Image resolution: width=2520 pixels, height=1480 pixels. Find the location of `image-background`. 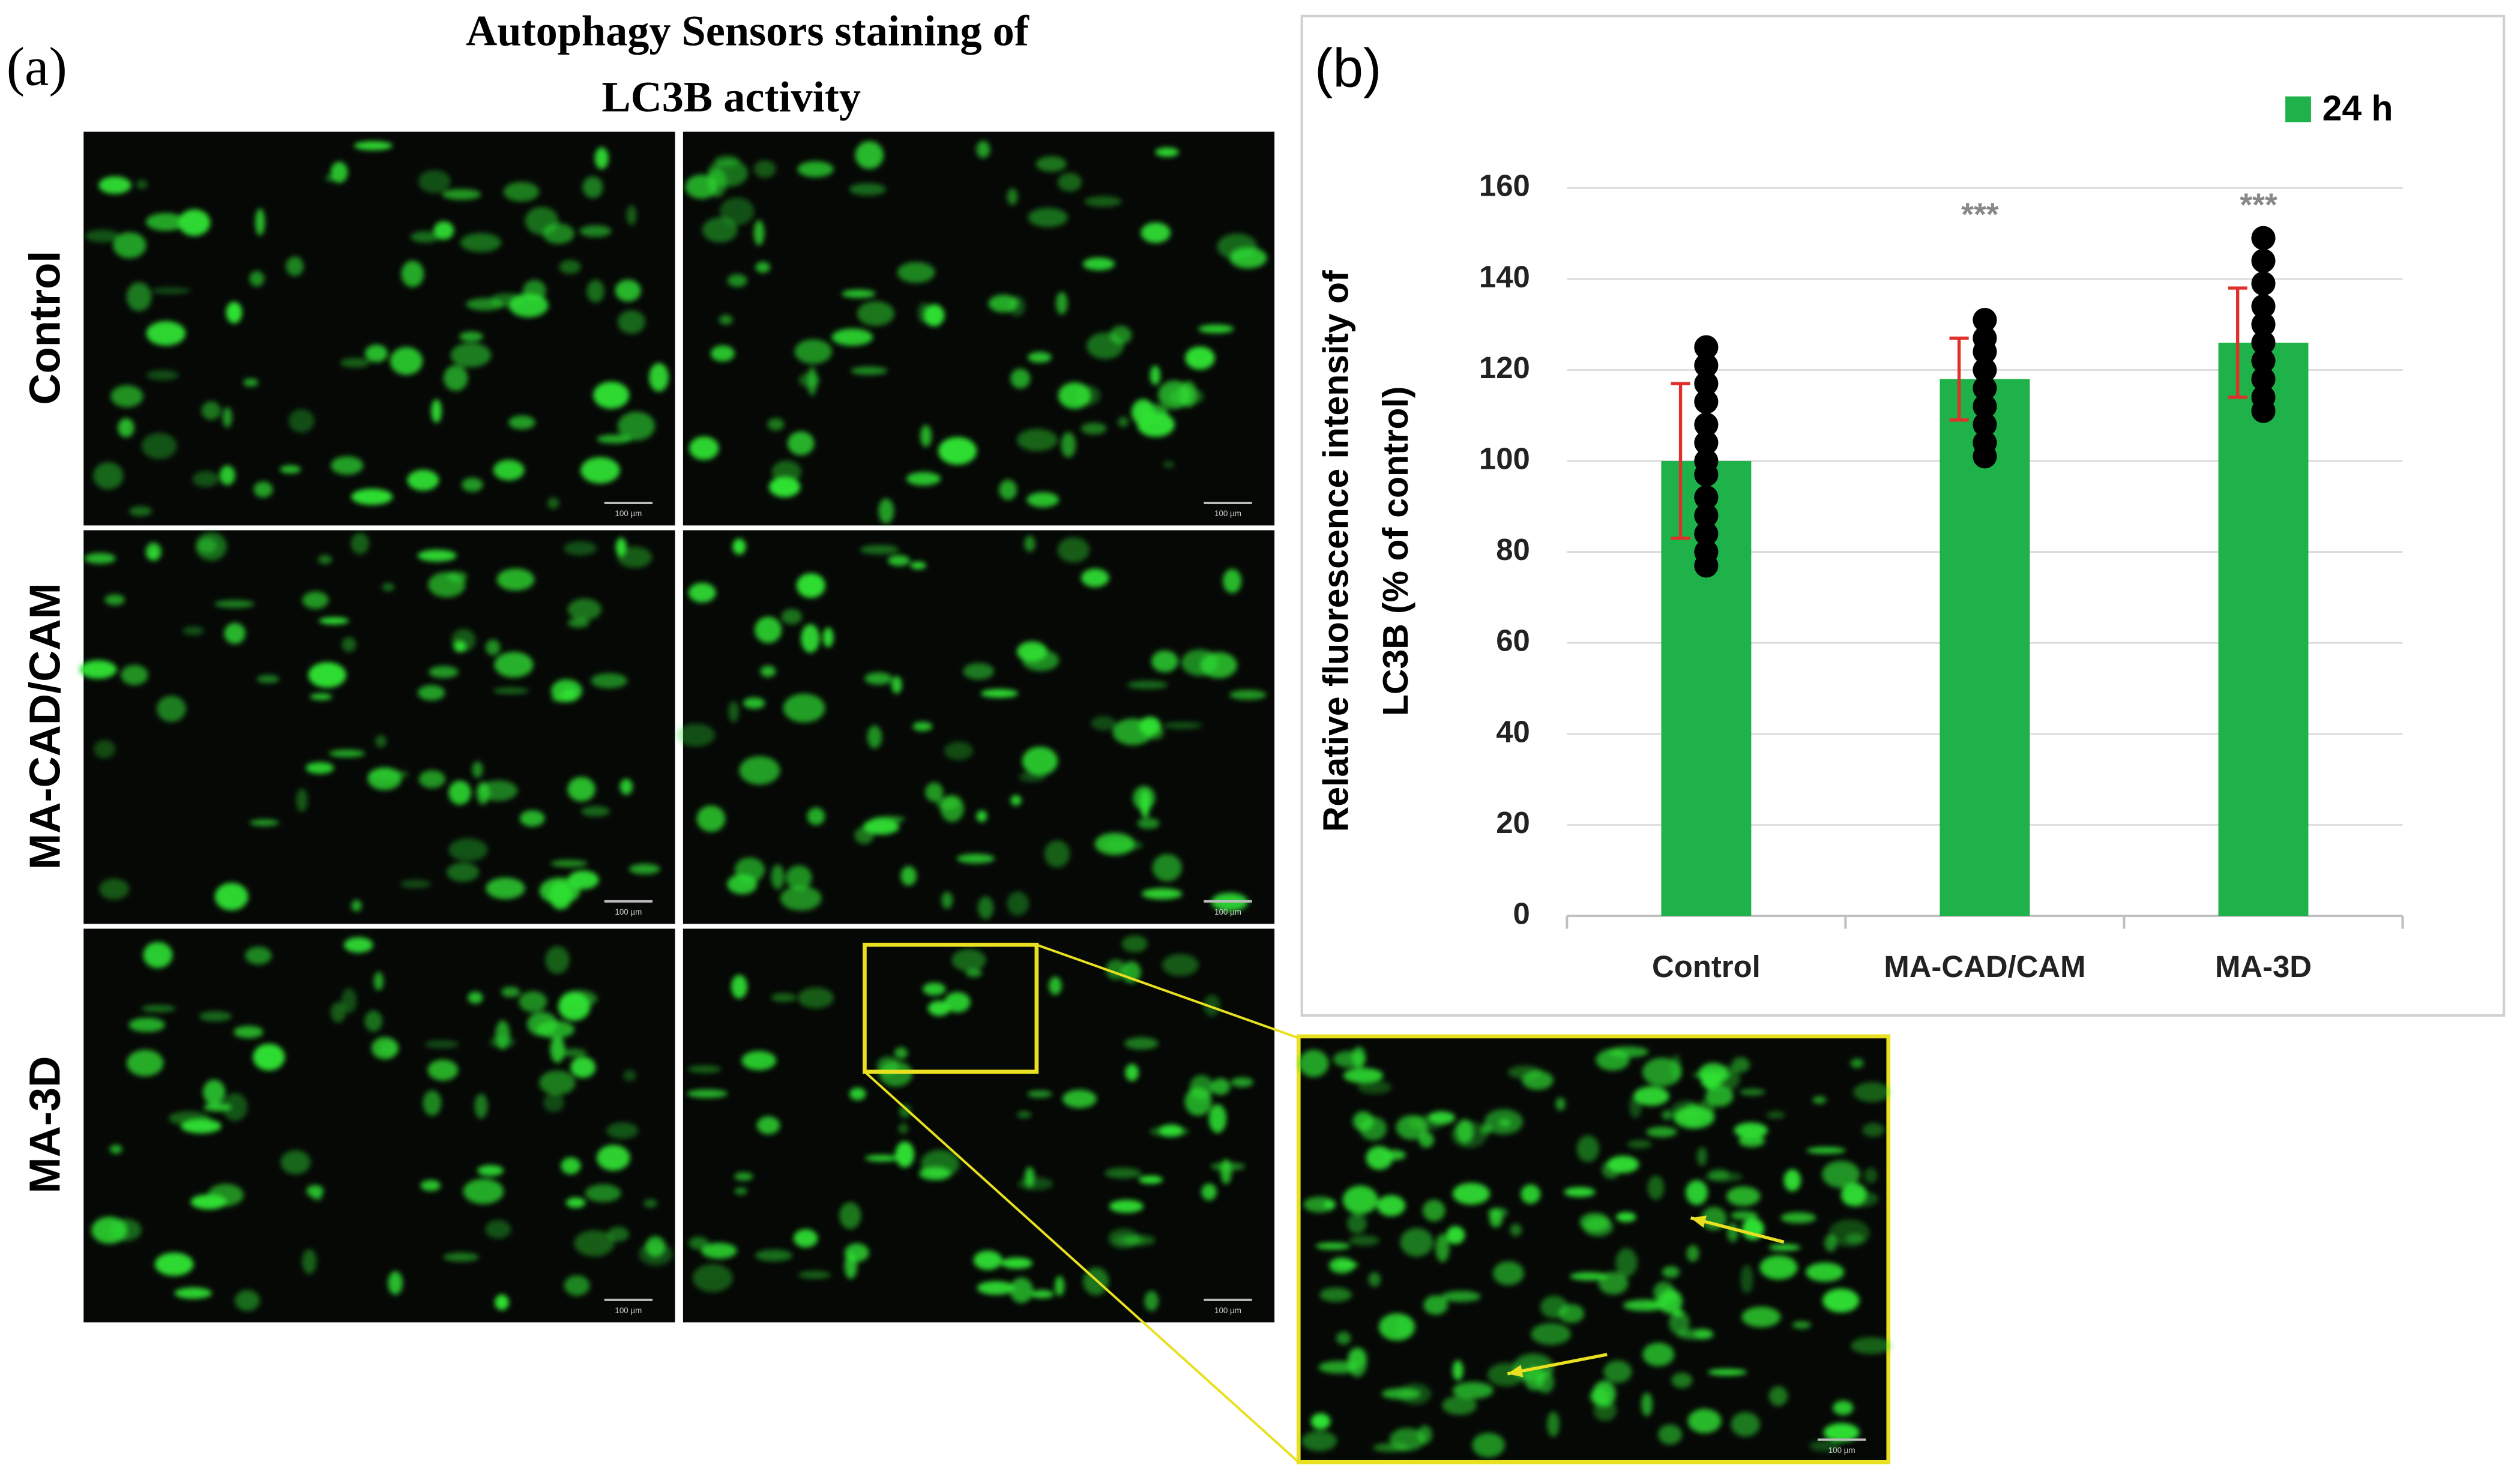

image-background is located at coordinates (979, 328).